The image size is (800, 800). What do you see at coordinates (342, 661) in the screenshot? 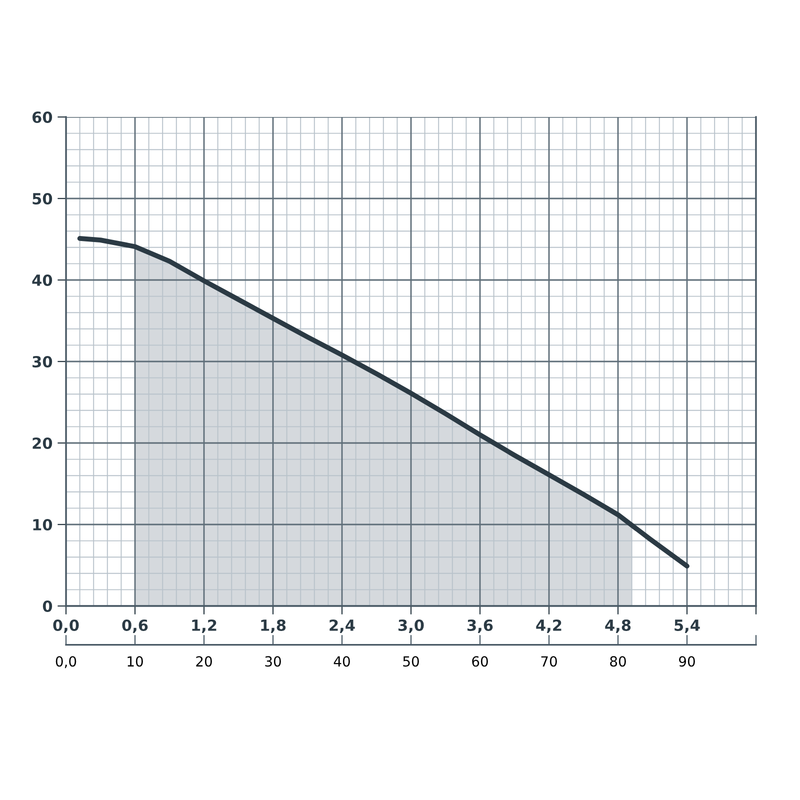
I see `x2-tick-label: 40` at bounding box center [342, 661].